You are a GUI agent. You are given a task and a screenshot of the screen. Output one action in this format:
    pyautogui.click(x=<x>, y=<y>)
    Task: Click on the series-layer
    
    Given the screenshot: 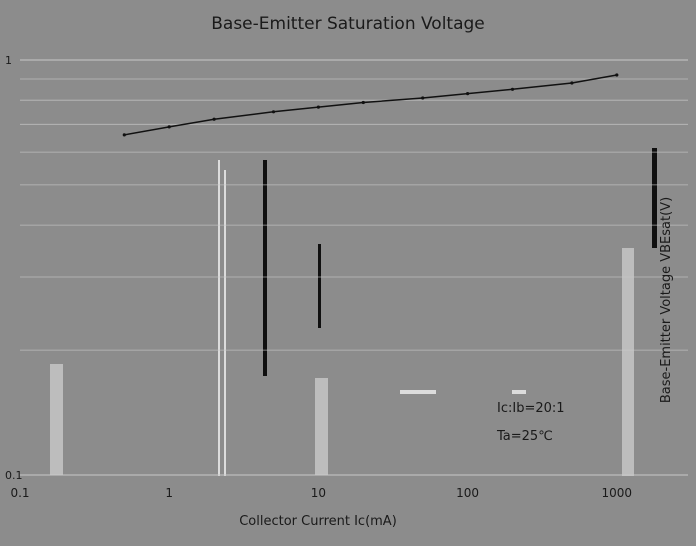 What is the action you would take?
    pyautogui.click(x=370, y=105)
    